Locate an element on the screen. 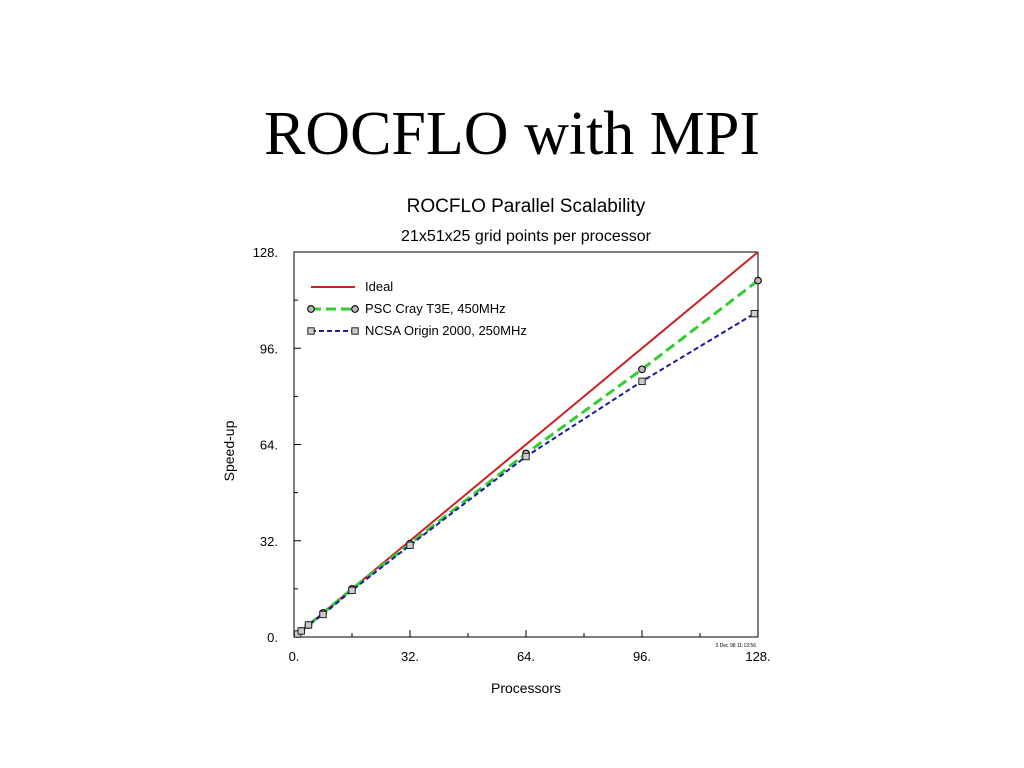 This screenshot has width=1024, height=768. y-tick-label: 0. is located at coordinates (272, 637).